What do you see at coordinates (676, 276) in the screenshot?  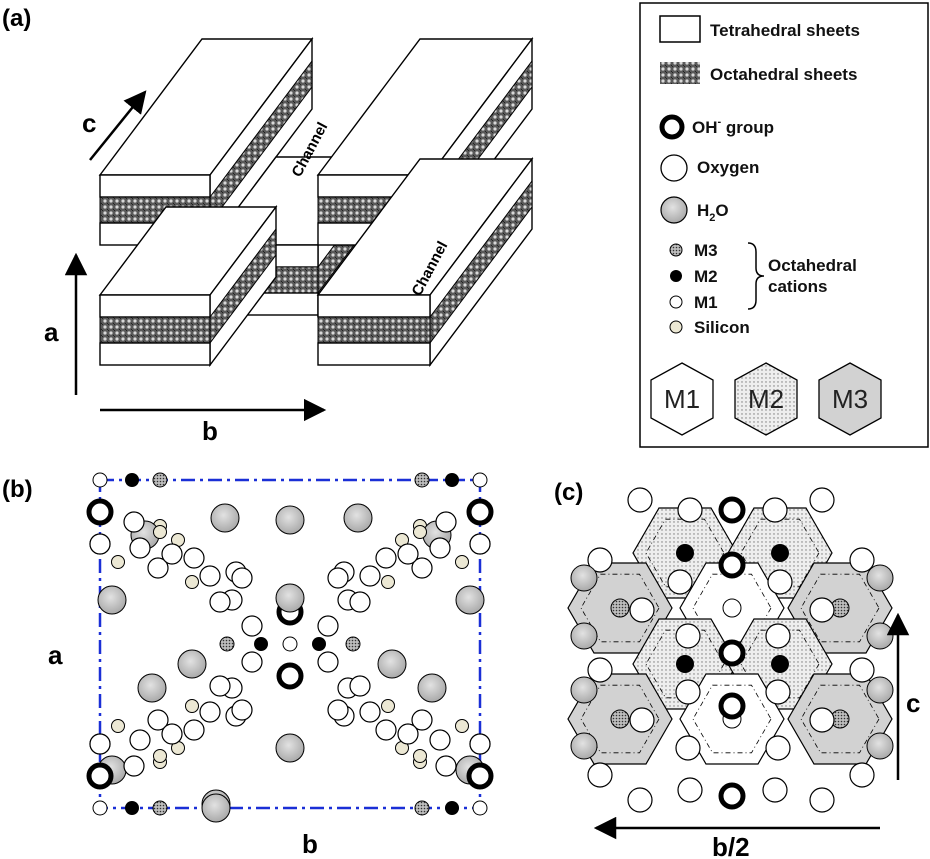 I see `m2-cation-icon` at bounding box center [676, 276].